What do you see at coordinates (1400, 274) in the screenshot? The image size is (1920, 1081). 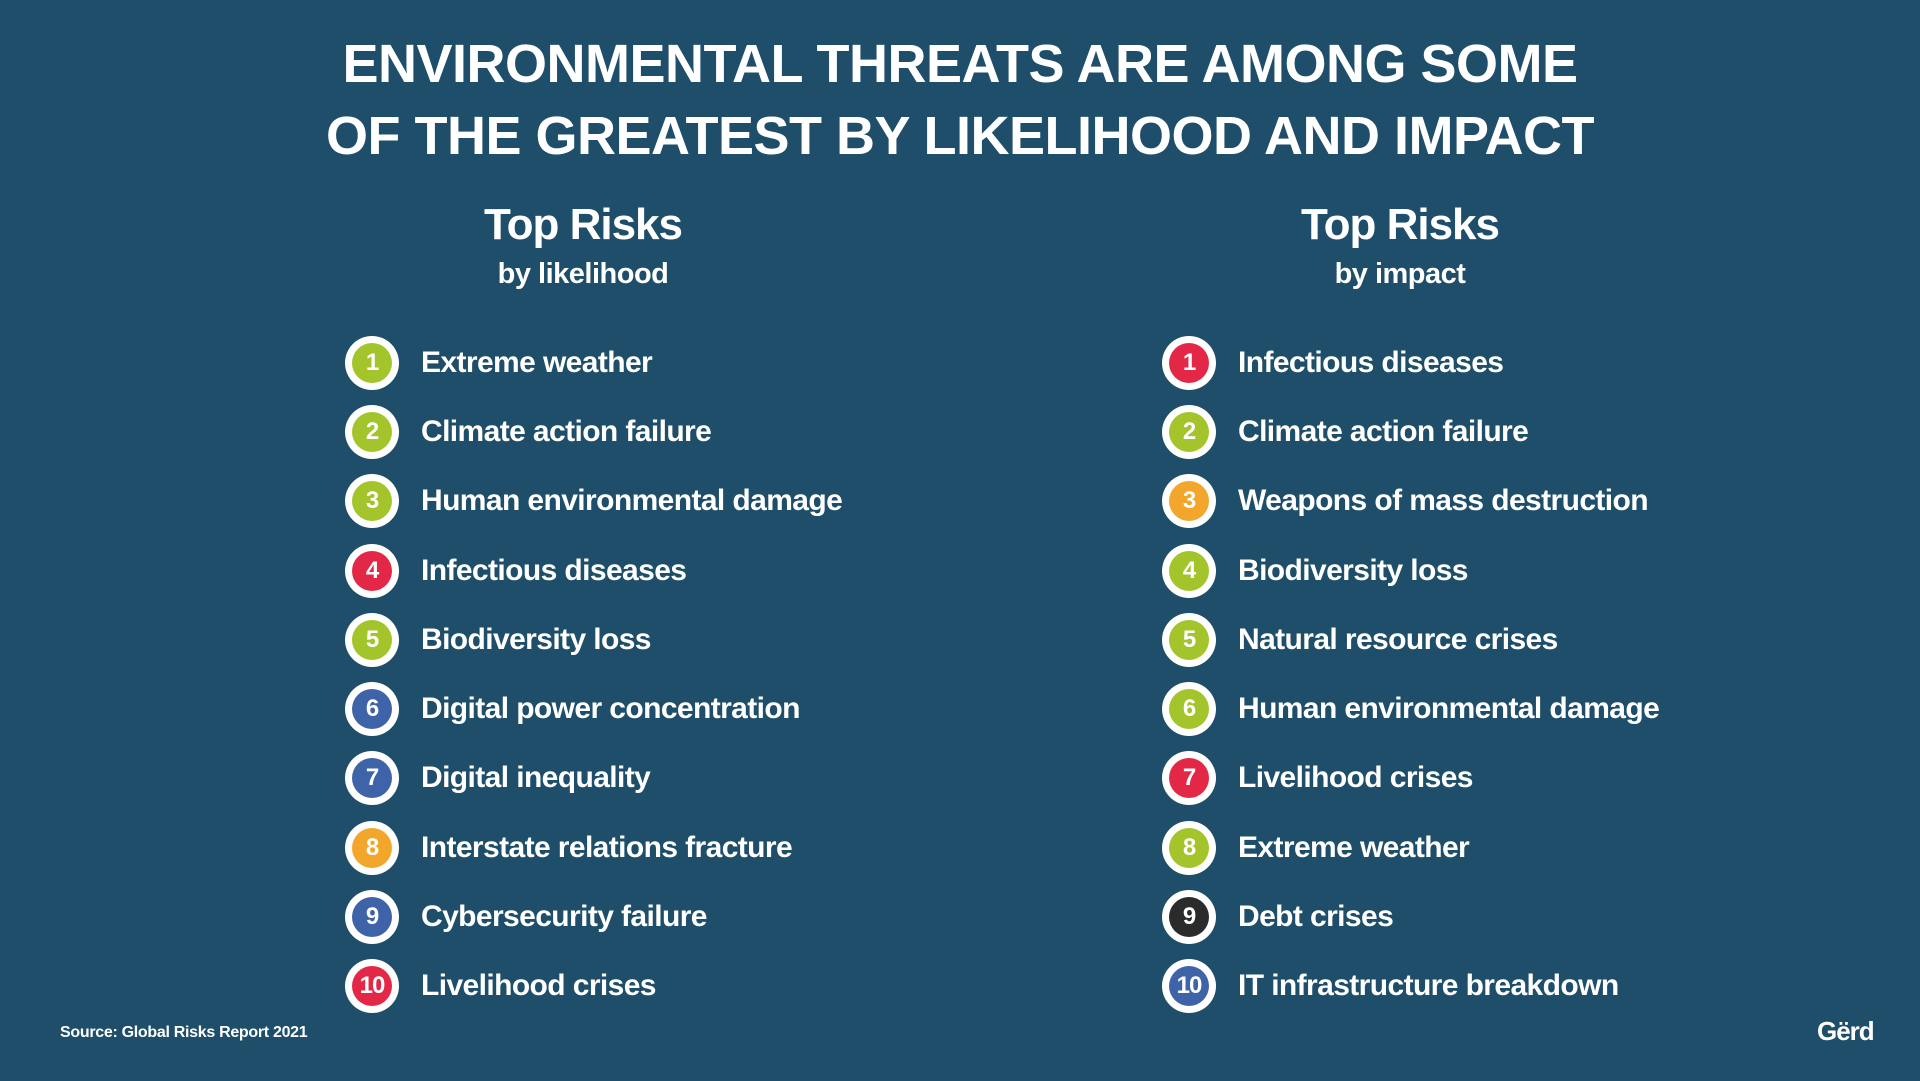 I see `impact-subtitle: by impact` at bounding box center [1400, 274].